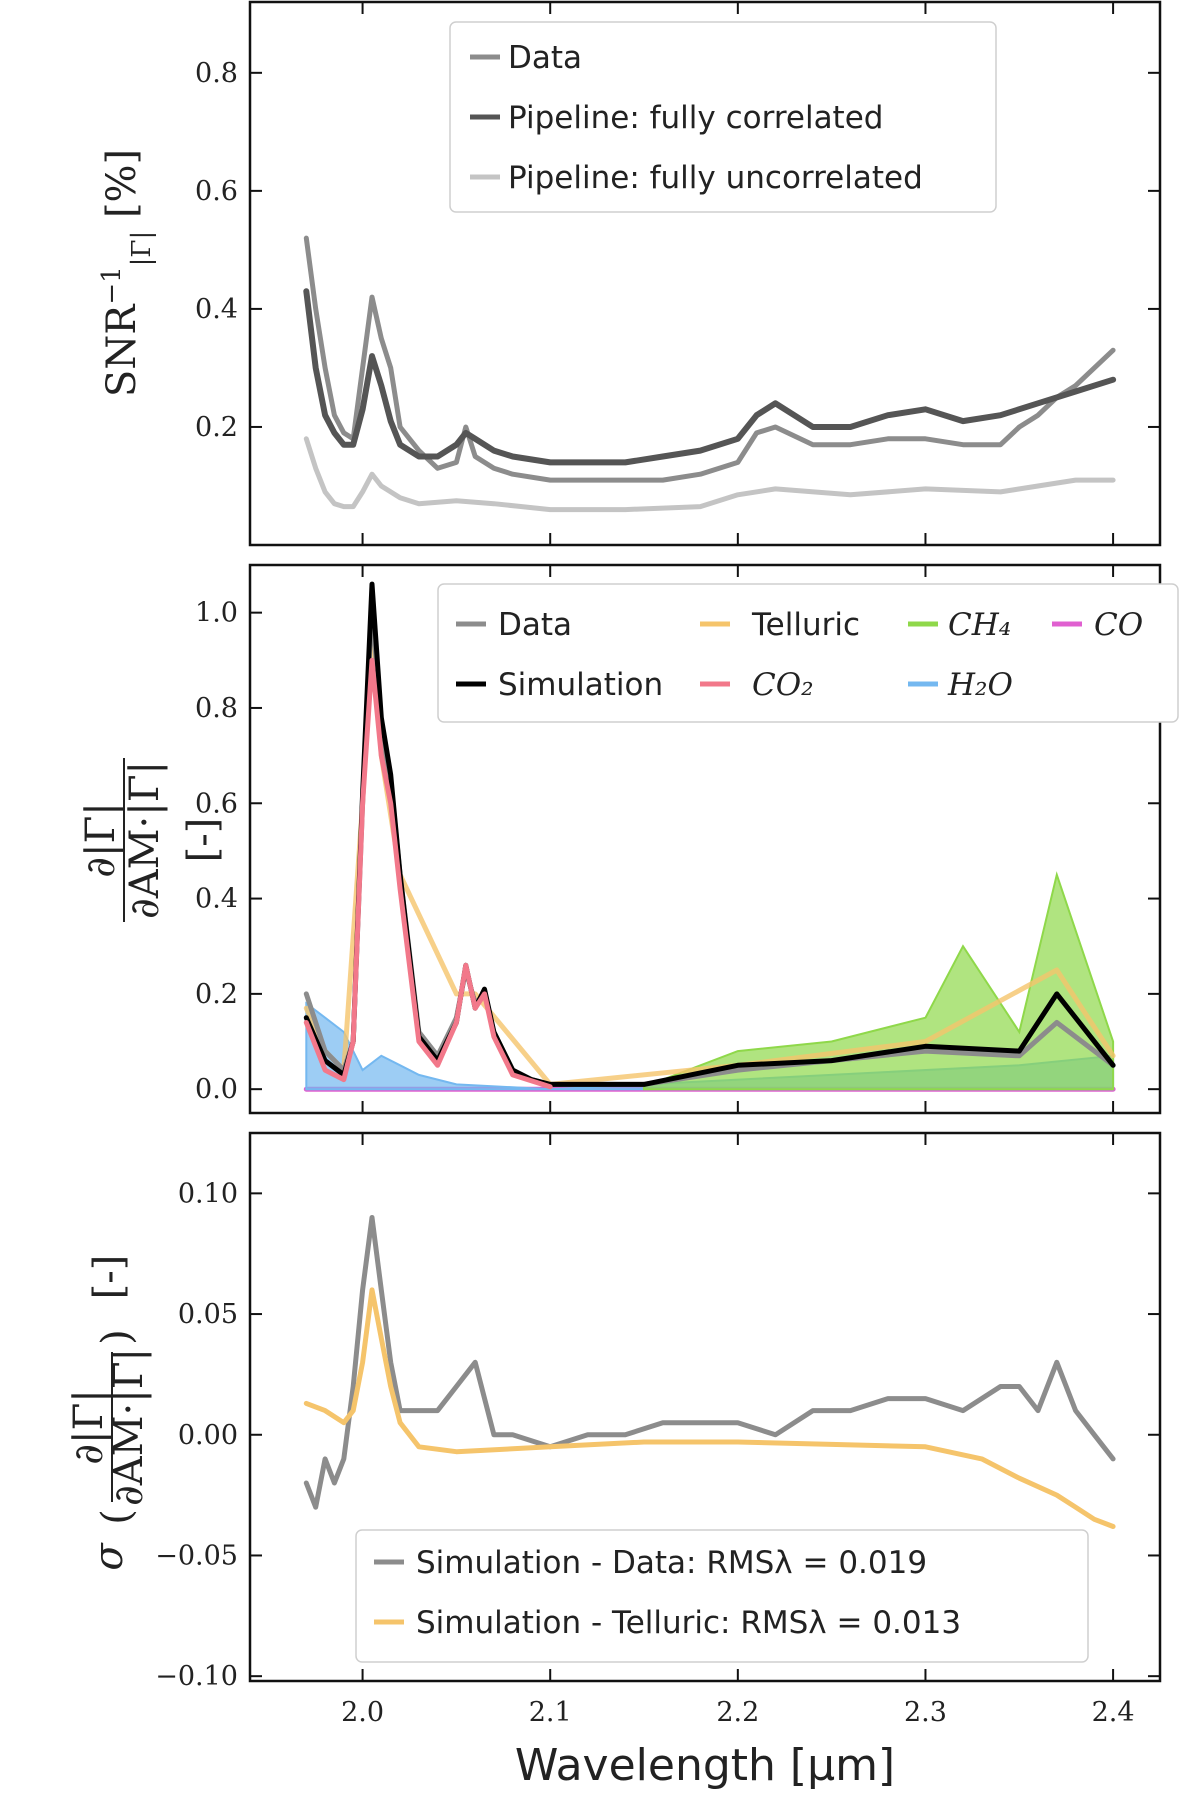 The image size is (1200, 1811). Describe the element at coordinates (805, 625) in the screenshot. I see `derivative-legend-telluric: Telluric` at that location.